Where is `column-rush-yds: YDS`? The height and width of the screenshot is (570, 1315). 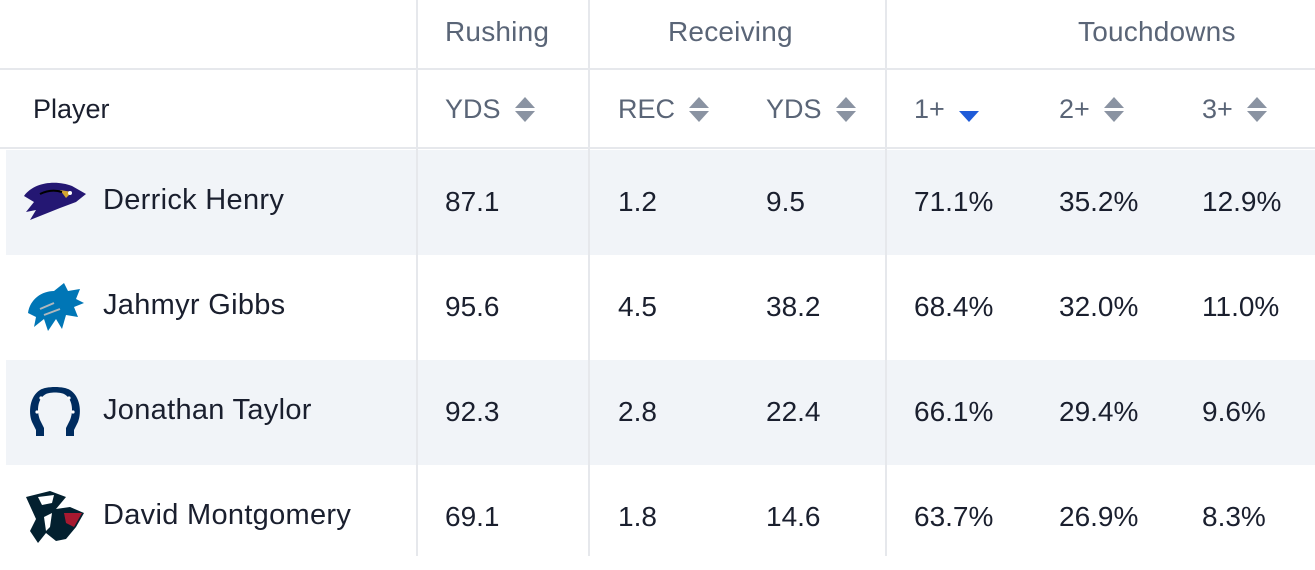 column-rush-yds: YDS is located at coordinates (490, 109).